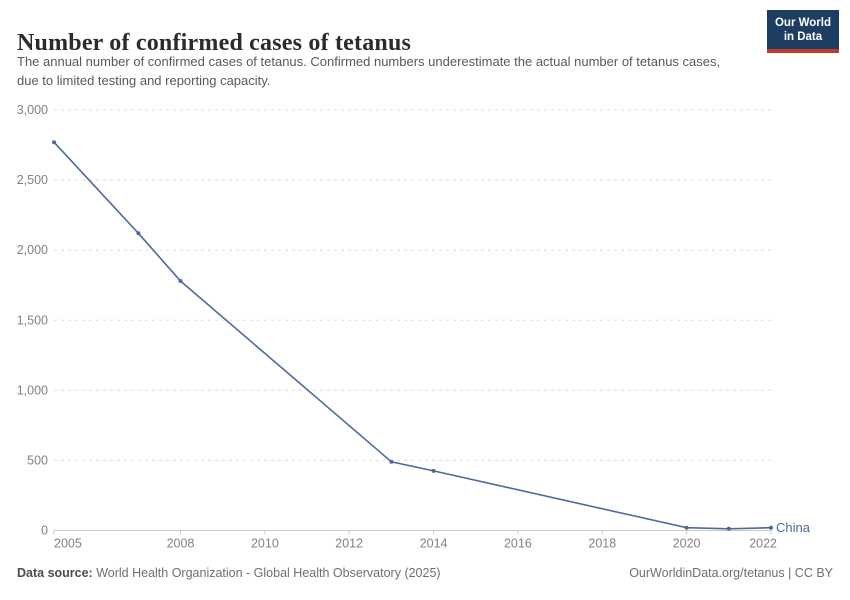 This screenshot has height=600, width=850. I want to click on y-tick-label: 1,000, so click(32, 390).